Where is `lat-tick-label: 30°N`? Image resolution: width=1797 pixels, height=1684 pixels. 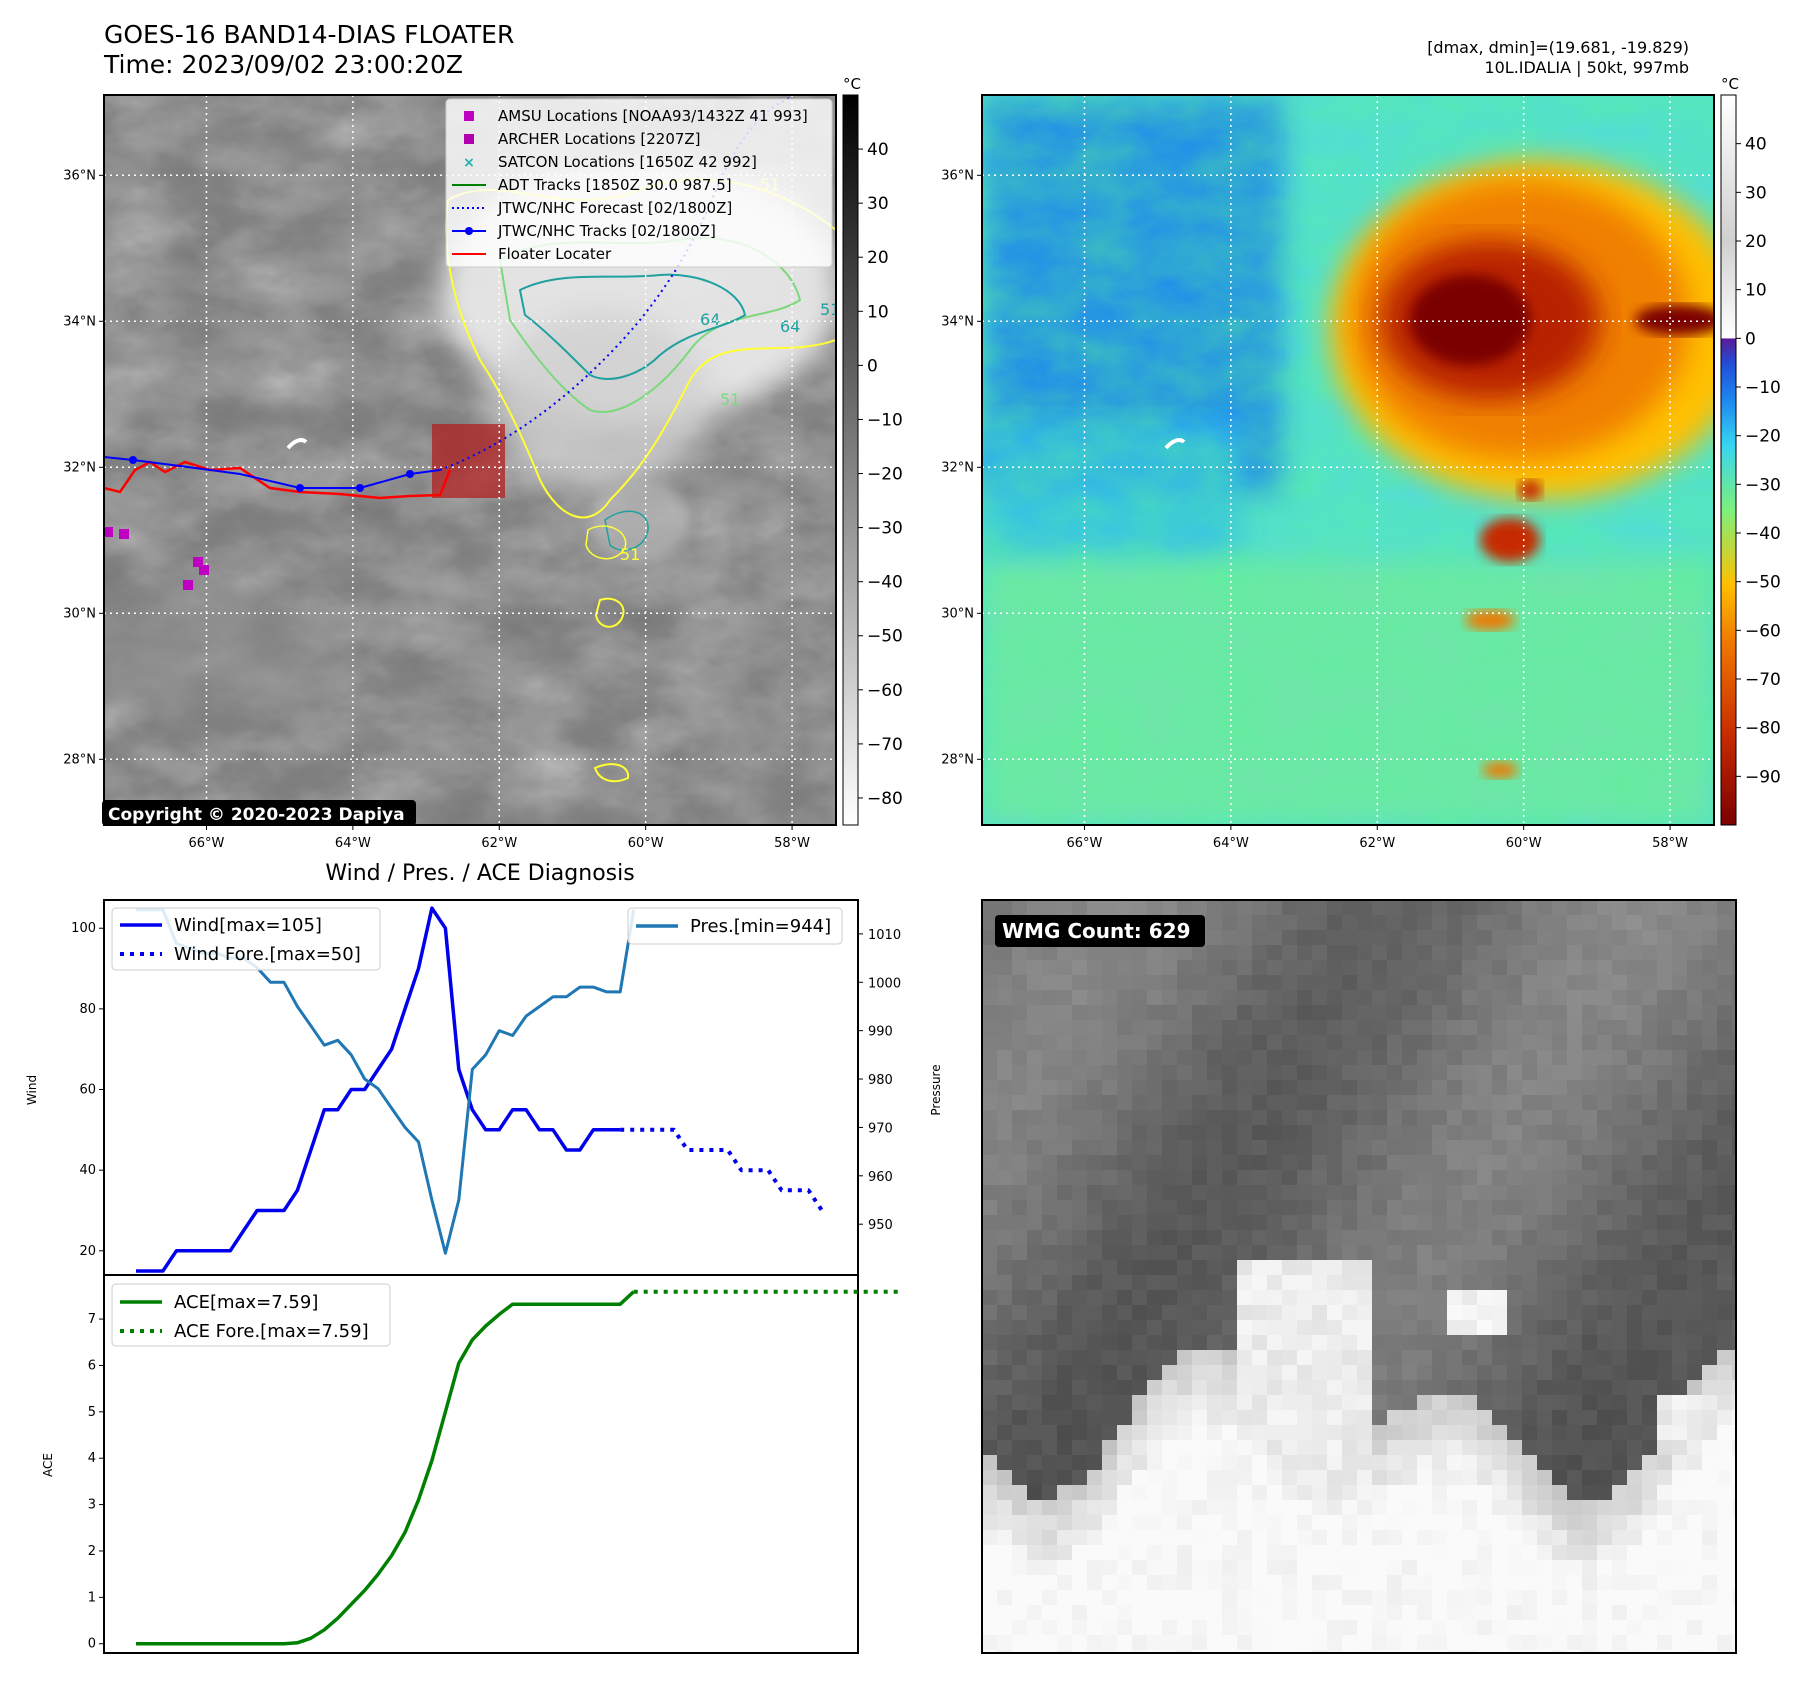
lat-tick-label: 30°N is located at coordinates (957, 613).